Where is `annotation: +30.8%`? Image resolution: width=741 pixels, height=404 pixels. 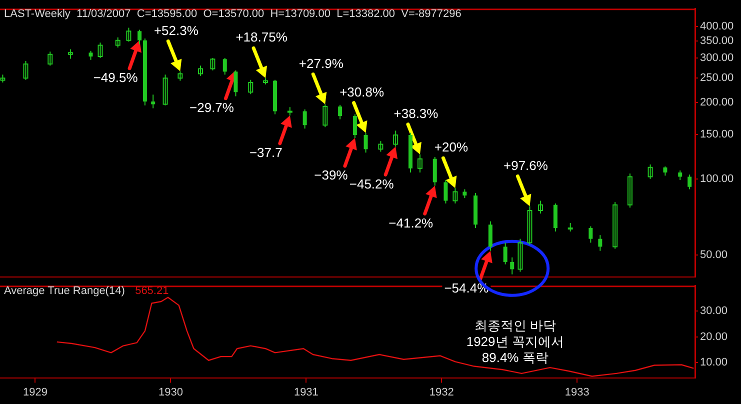 annotation: +30.8% is located at coordinates (362, 92).